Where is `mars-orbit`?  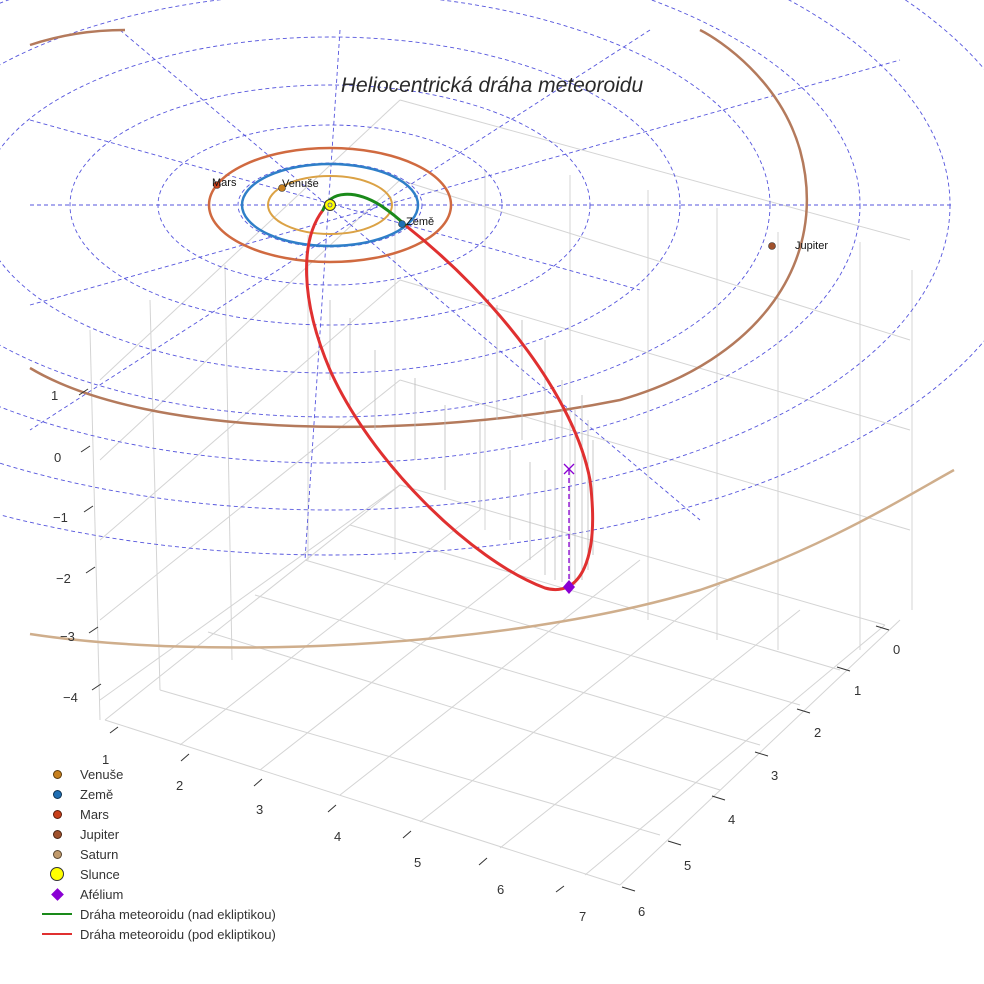 mars-orbit is located at coordinates (330, 205).